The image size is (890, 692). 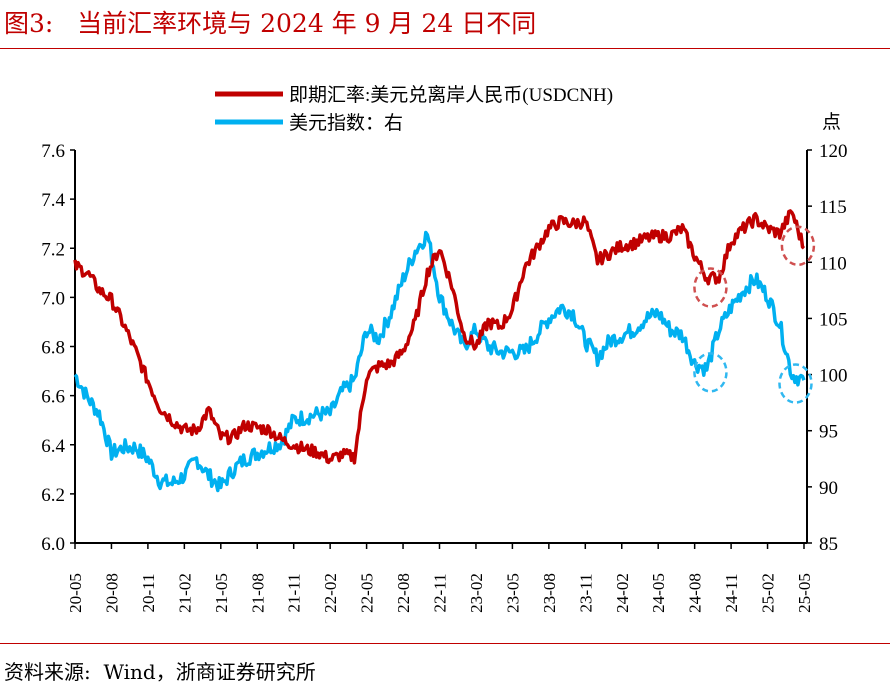 What do you see at coordinates (831, 122) in the screenshot?
I see `right-axis-label: 点` at bounding box center [831, 122].